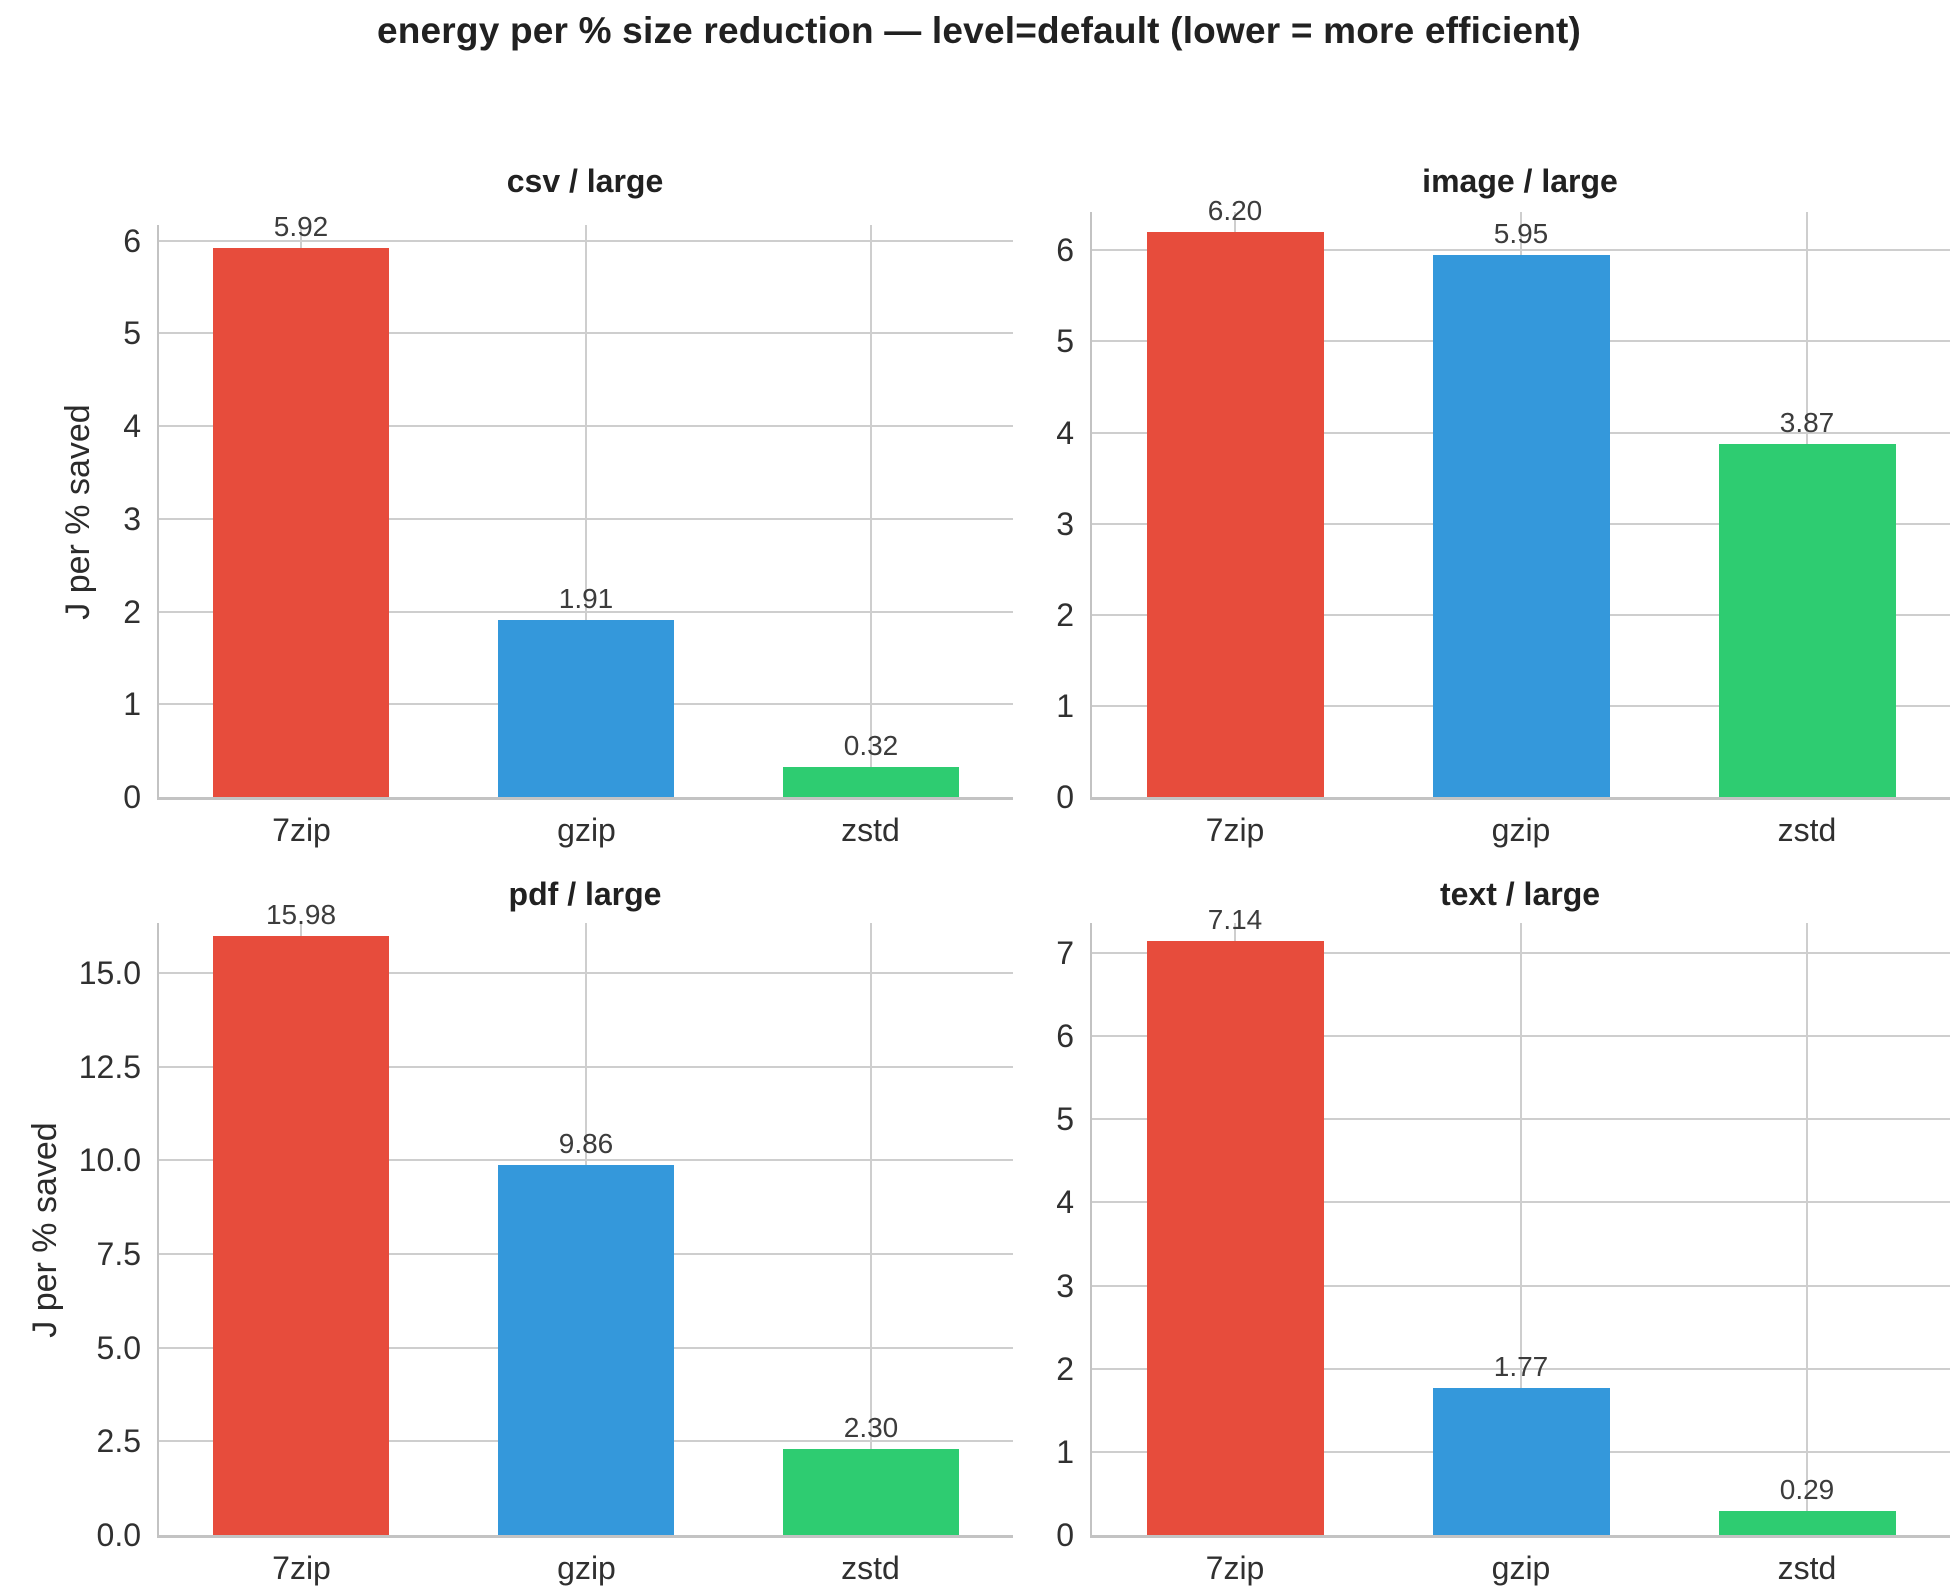 The width and height of the screenshot is (1958, 1586). Describe the element at coordinates (109, 1160) in the screenshot. I see `y-tick-label: 10.0` at that location.